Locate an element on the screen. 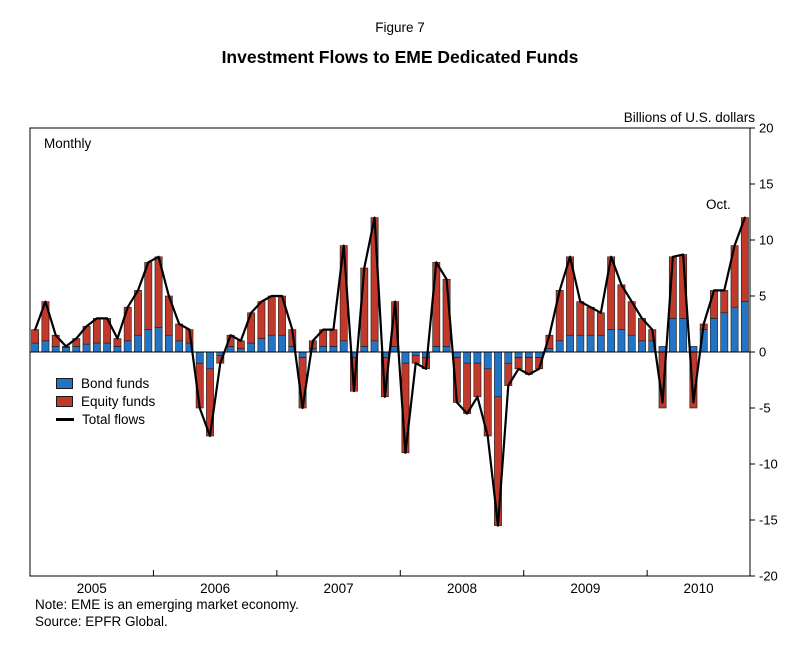  total-flows-swatch is located at coordinates (65, 419).